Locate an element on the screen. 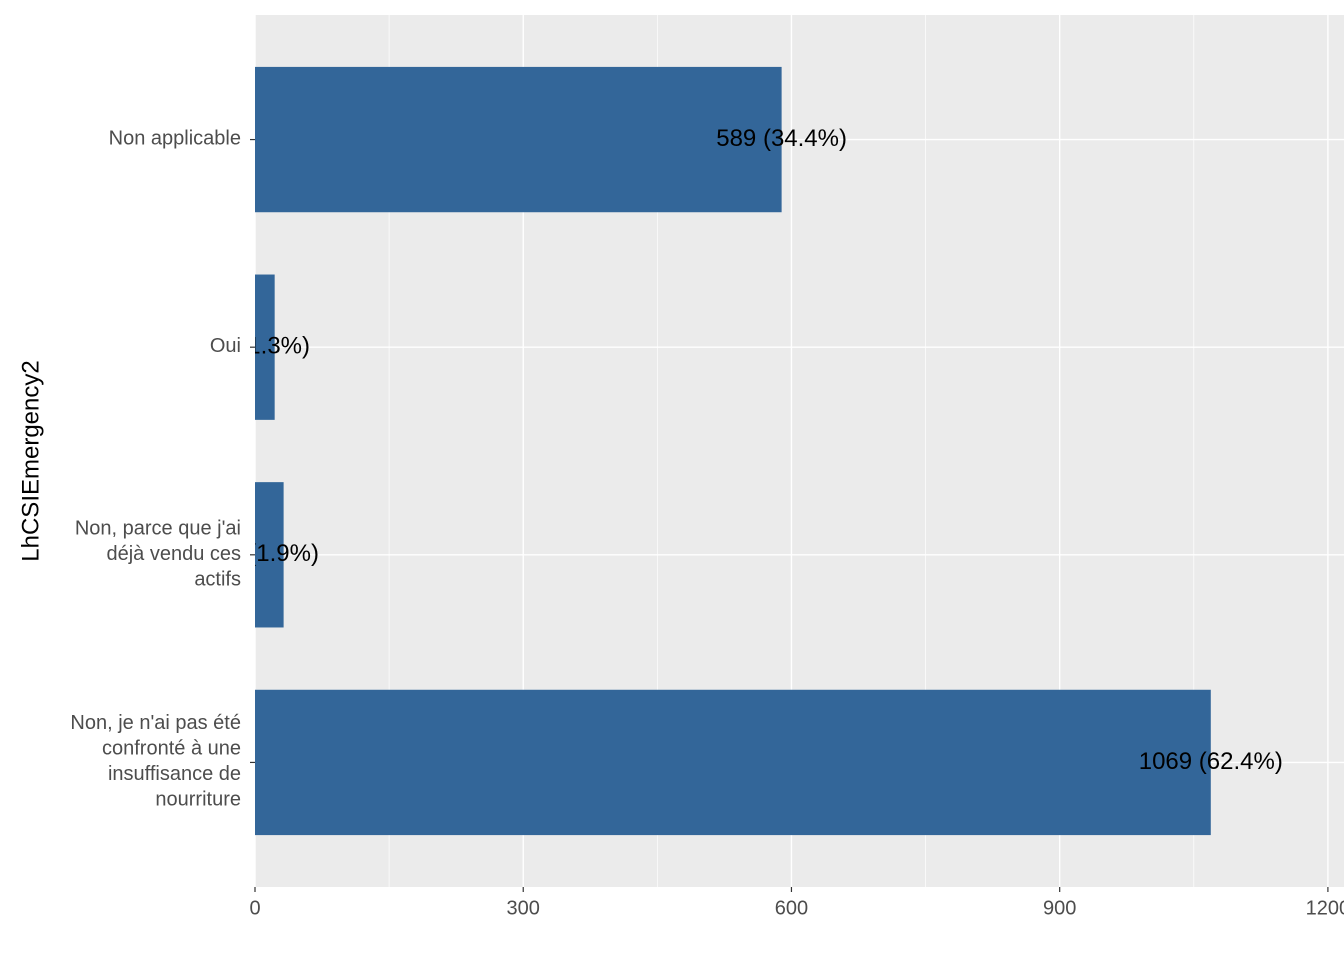 The height and width of the screenshot is (960, 1344). x-tick-label: 300 is located at coordinates (523, 908).